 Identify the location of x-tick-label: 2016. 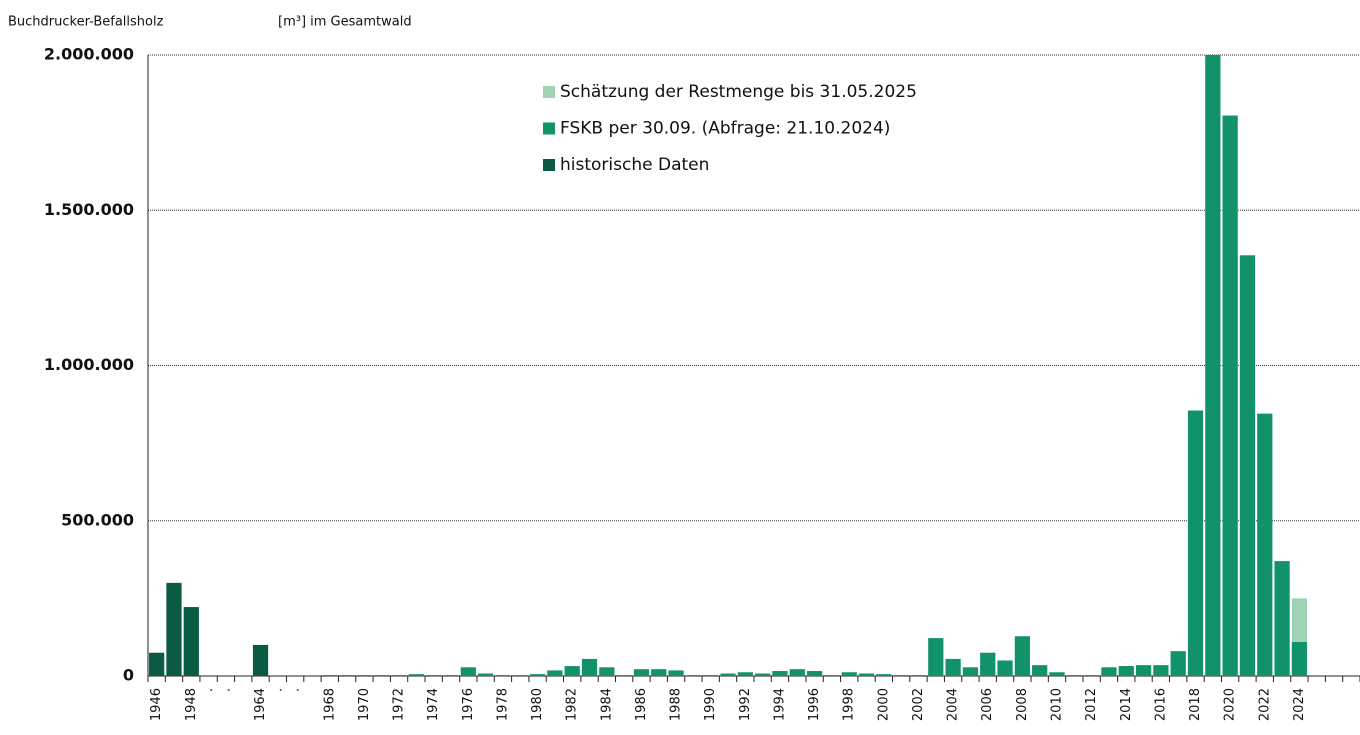
(1160, 704).